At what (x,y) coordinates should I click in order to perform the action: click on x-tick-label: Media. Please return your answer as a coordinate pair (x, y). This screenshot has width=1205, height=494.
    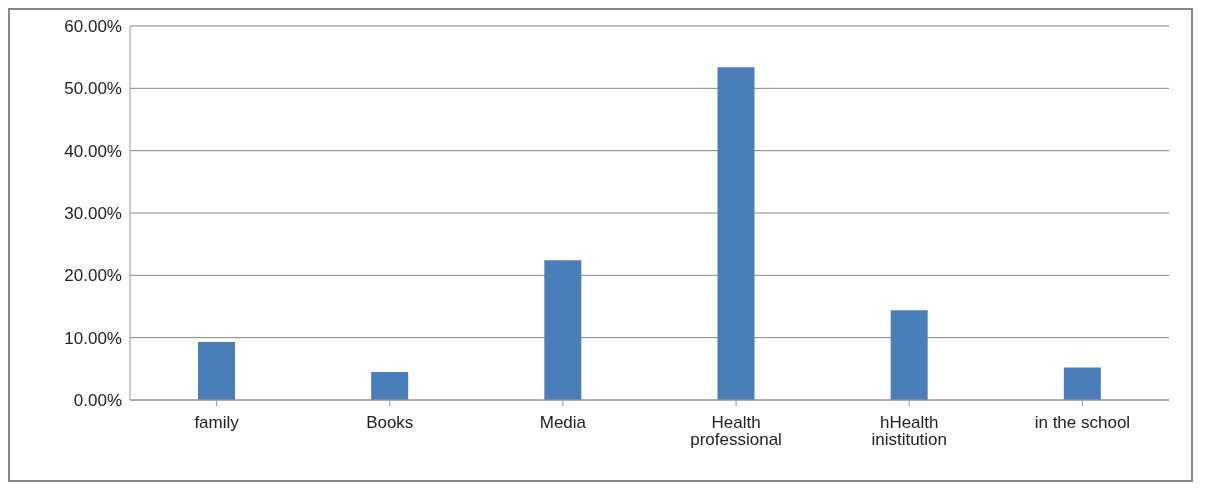
    Looking at the image, I should click on (563, 423).